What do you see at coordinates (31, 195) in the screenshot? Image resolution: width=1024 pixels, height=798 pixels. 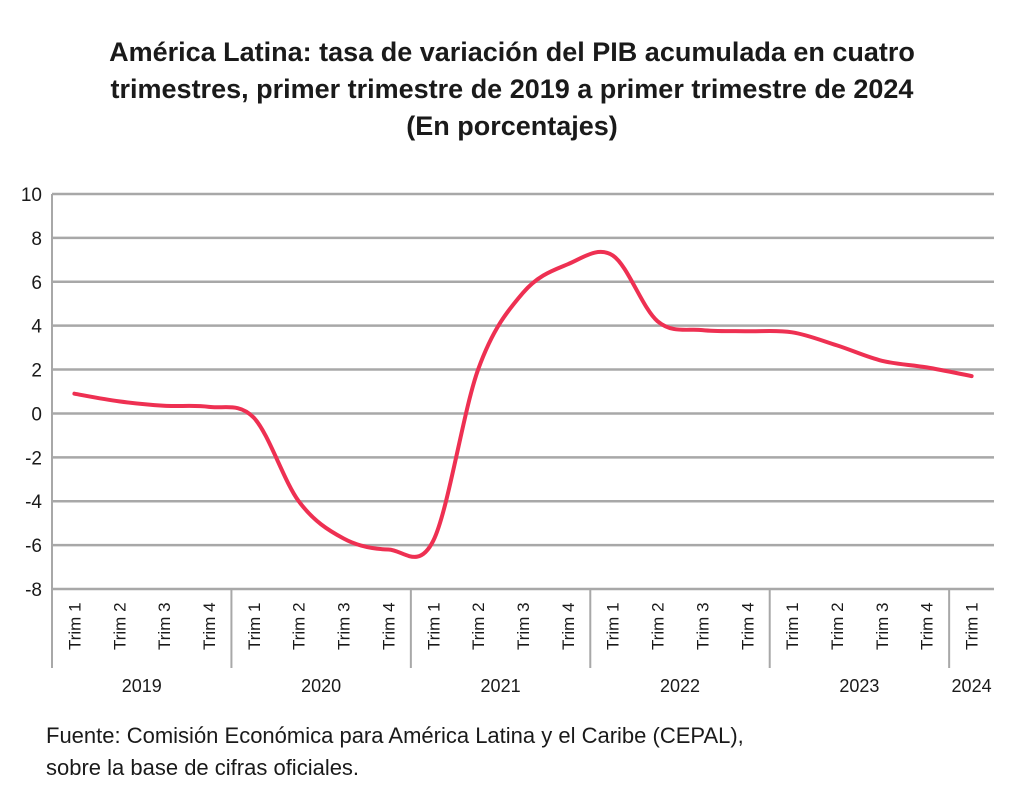 I see `y-tick-label: 10` at bounding box center [31, 195].